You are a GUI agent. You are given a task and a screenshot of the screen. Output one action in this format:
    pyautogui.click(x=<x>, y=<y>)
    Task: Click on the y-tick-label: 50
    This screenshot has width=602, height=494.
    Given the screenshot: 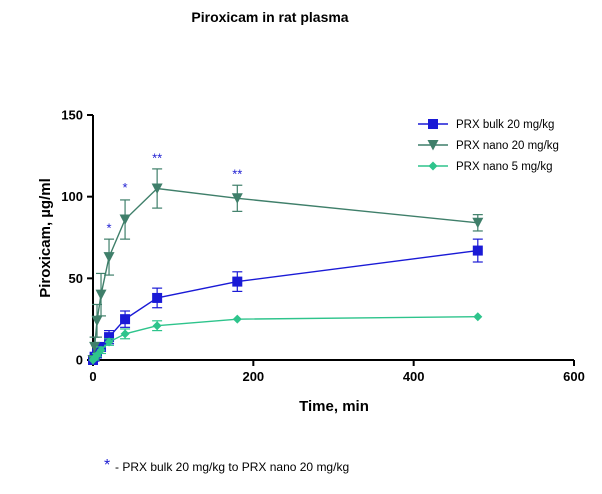 What is the action you would take?
    pyautogui.click(x=76, y=278)
    